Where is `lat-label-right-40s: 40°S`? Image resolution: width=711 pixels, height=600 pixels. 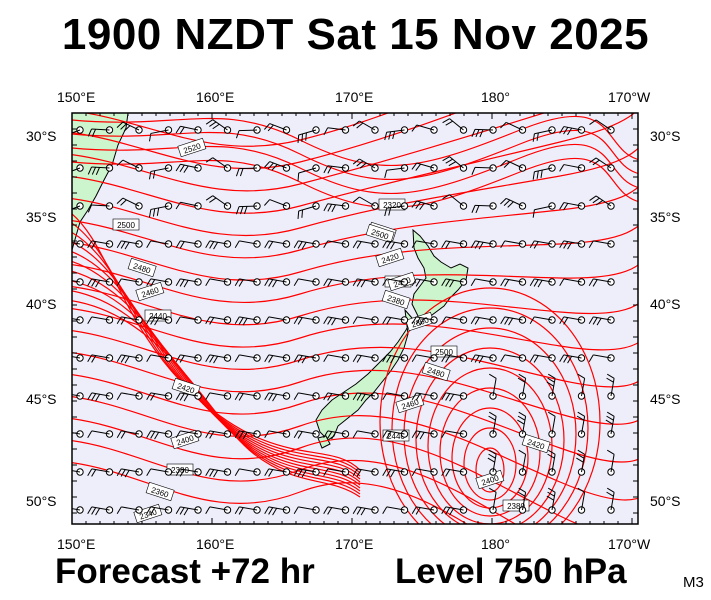 lat-label-right-40s: 40°S is located at coordinates (665, 304).